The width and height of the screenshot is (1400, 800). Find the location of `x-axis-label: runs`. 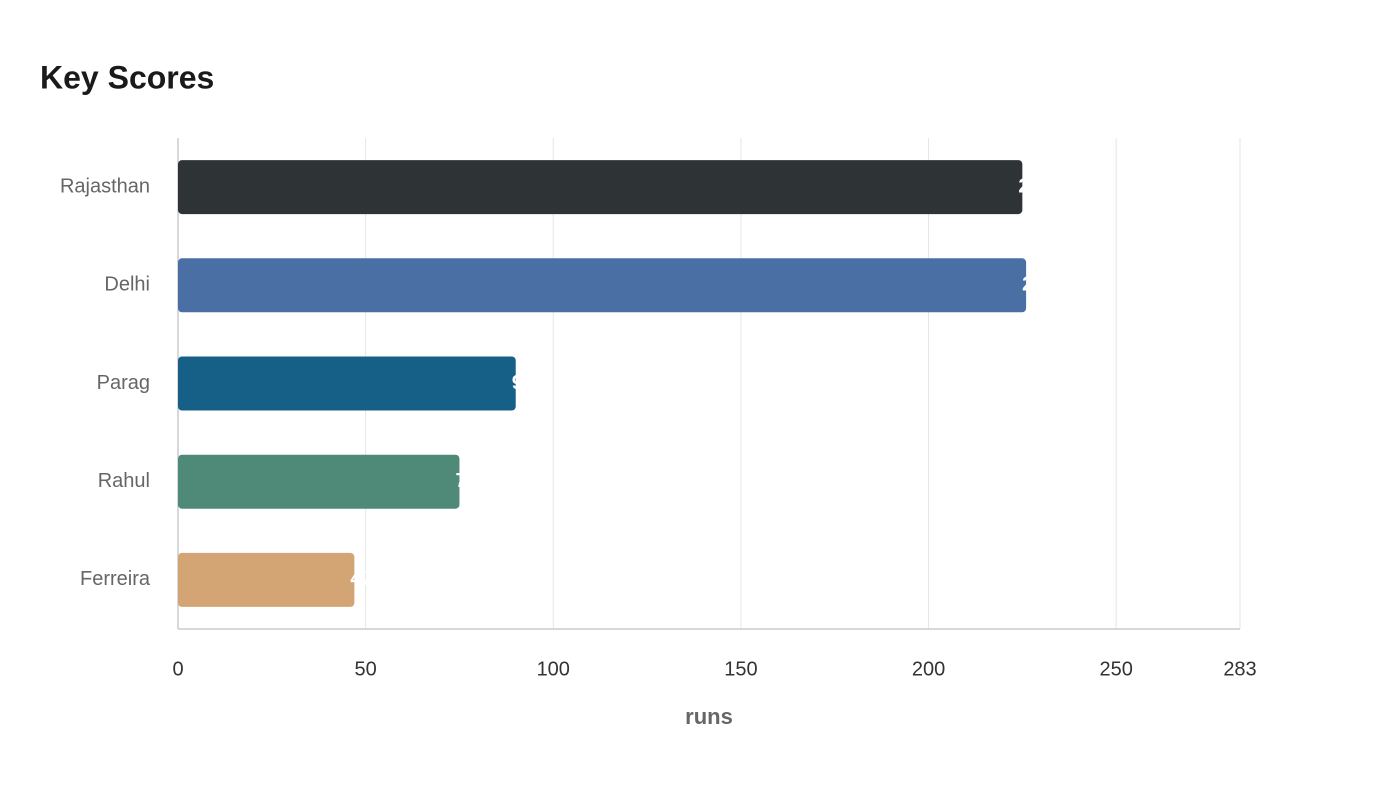

x-axis-label: runs is located at coordinates (709, 716).